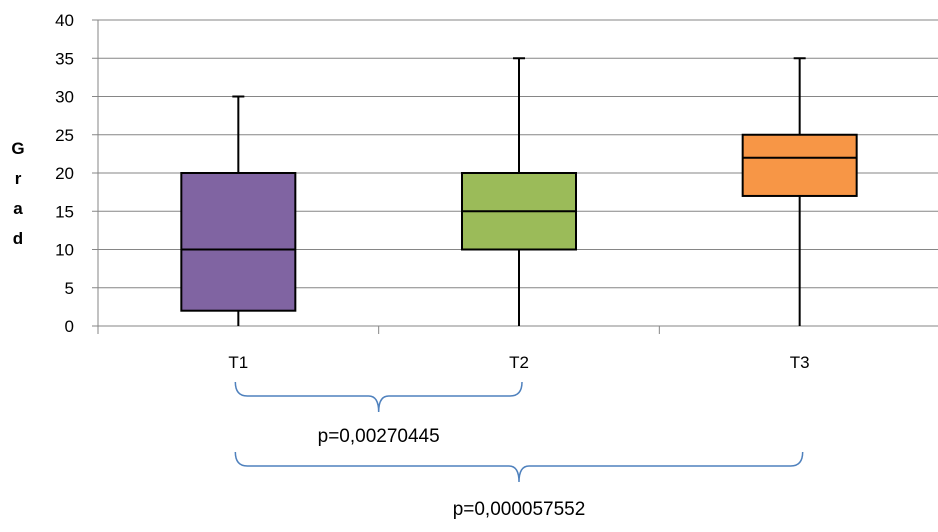 The width and height of the screenshot is (938, 532). I want to click on x-tick-label: T2, so click(519, 362).